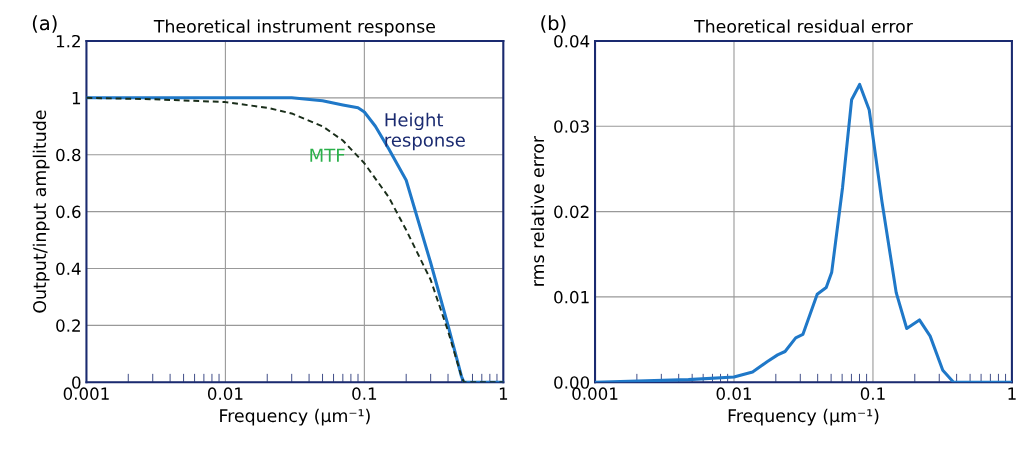  Describe the element at coordinates (572, 382) in the screenshot. I see `y-tick-label: 0.00` at that location.